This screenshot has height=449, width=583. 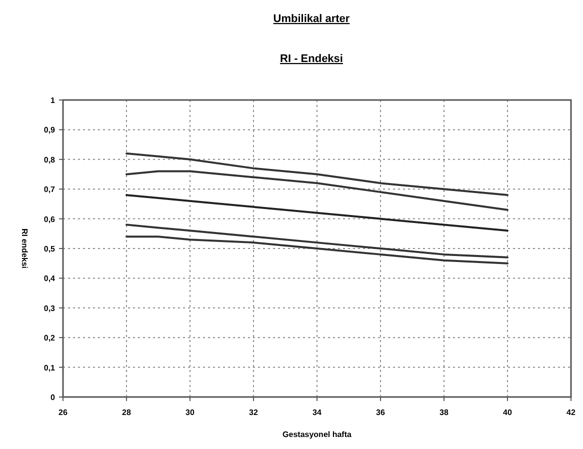 I want to click on x-tick-label: 40, so click(x=507, y=412).